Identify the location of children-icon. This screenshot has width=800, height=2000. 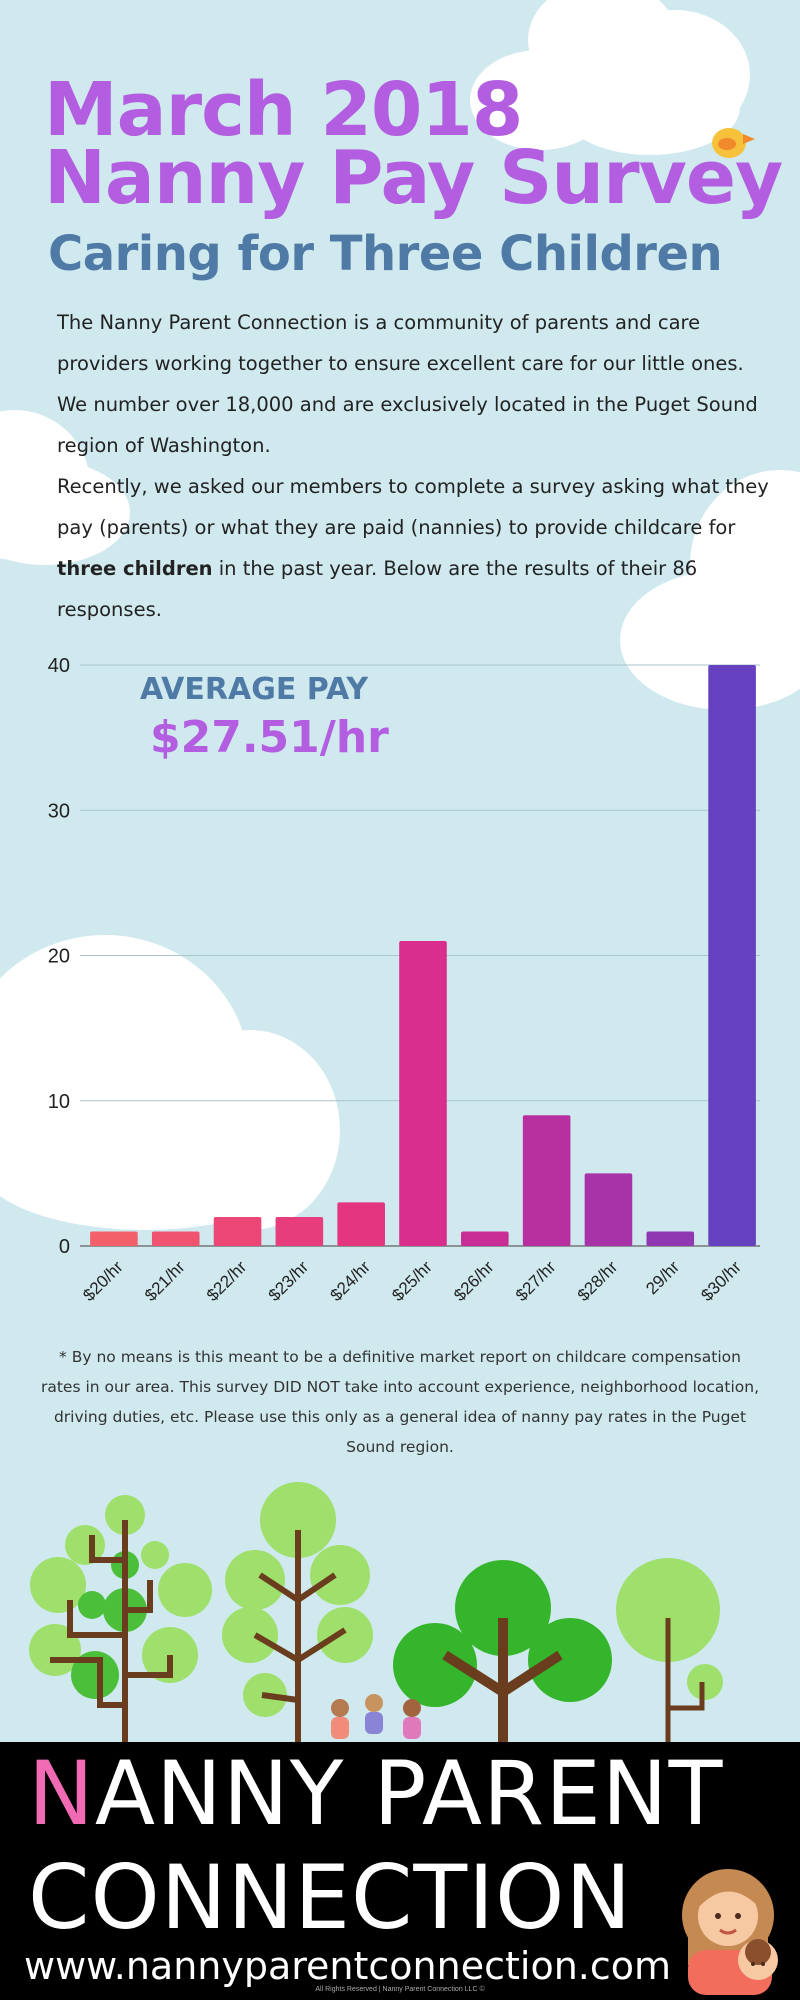
(376, 1716).